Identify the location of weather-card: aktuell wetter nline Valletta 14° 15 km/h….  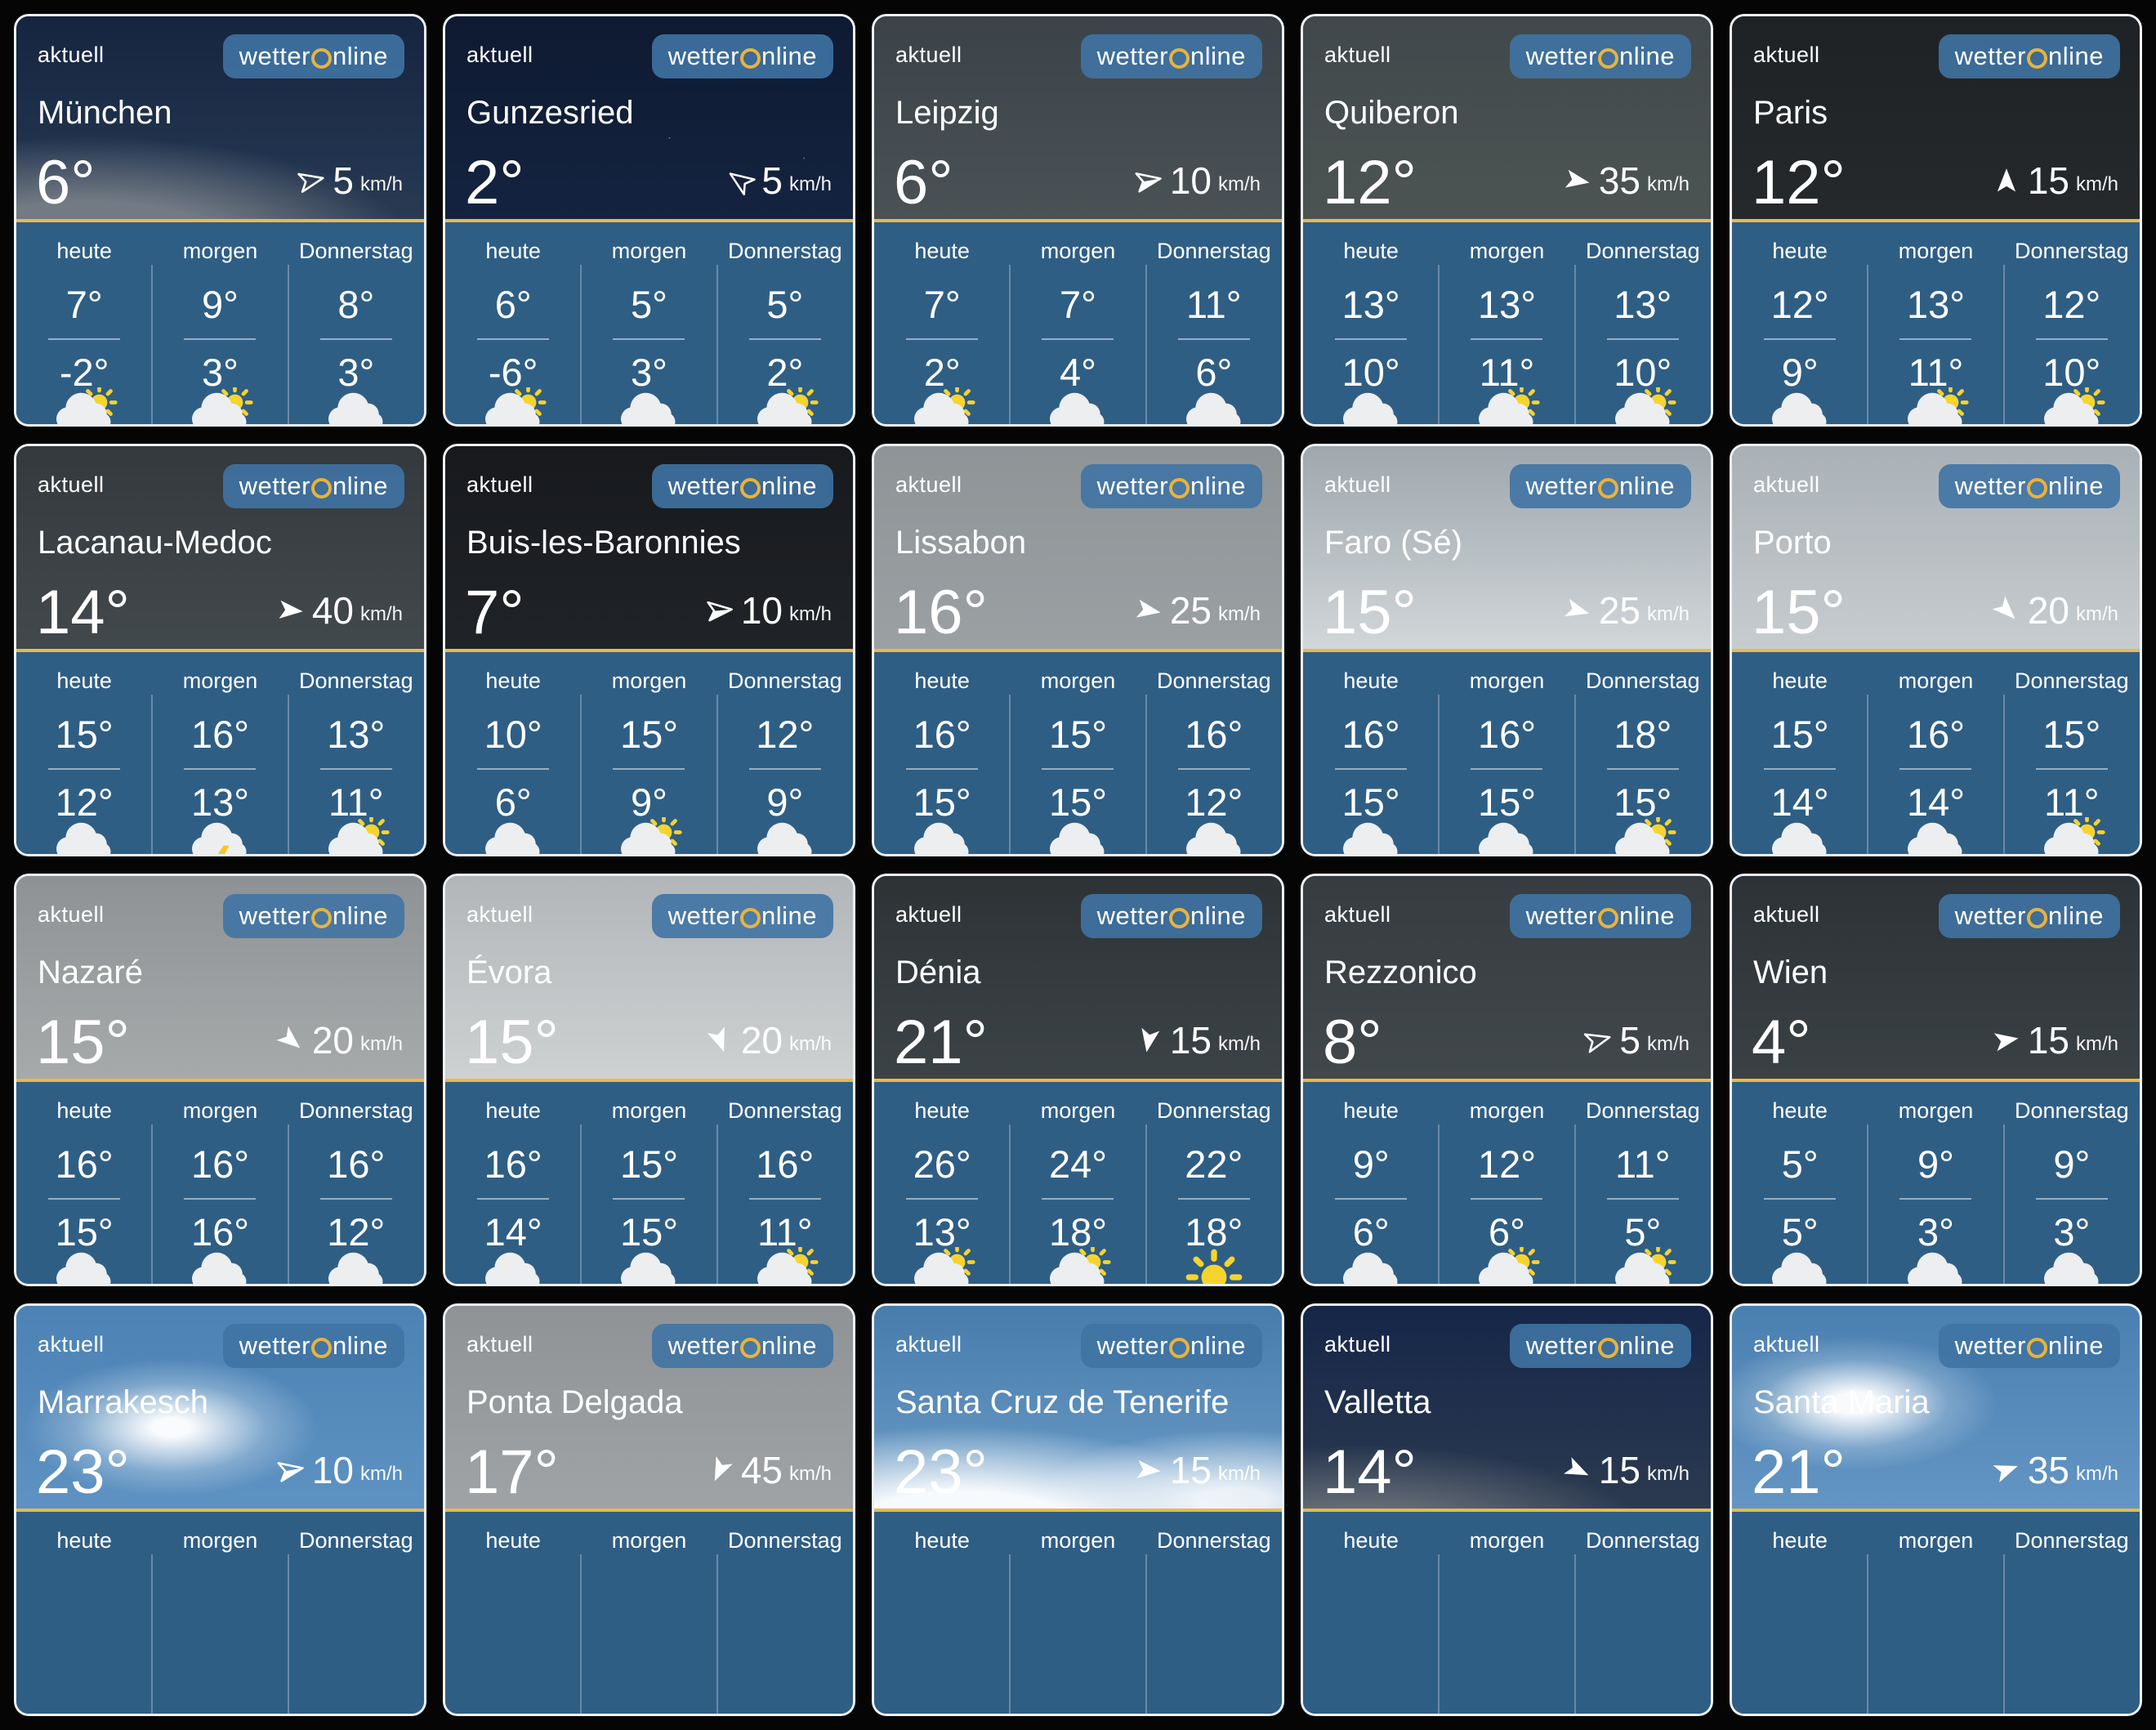
(1507, 1509).